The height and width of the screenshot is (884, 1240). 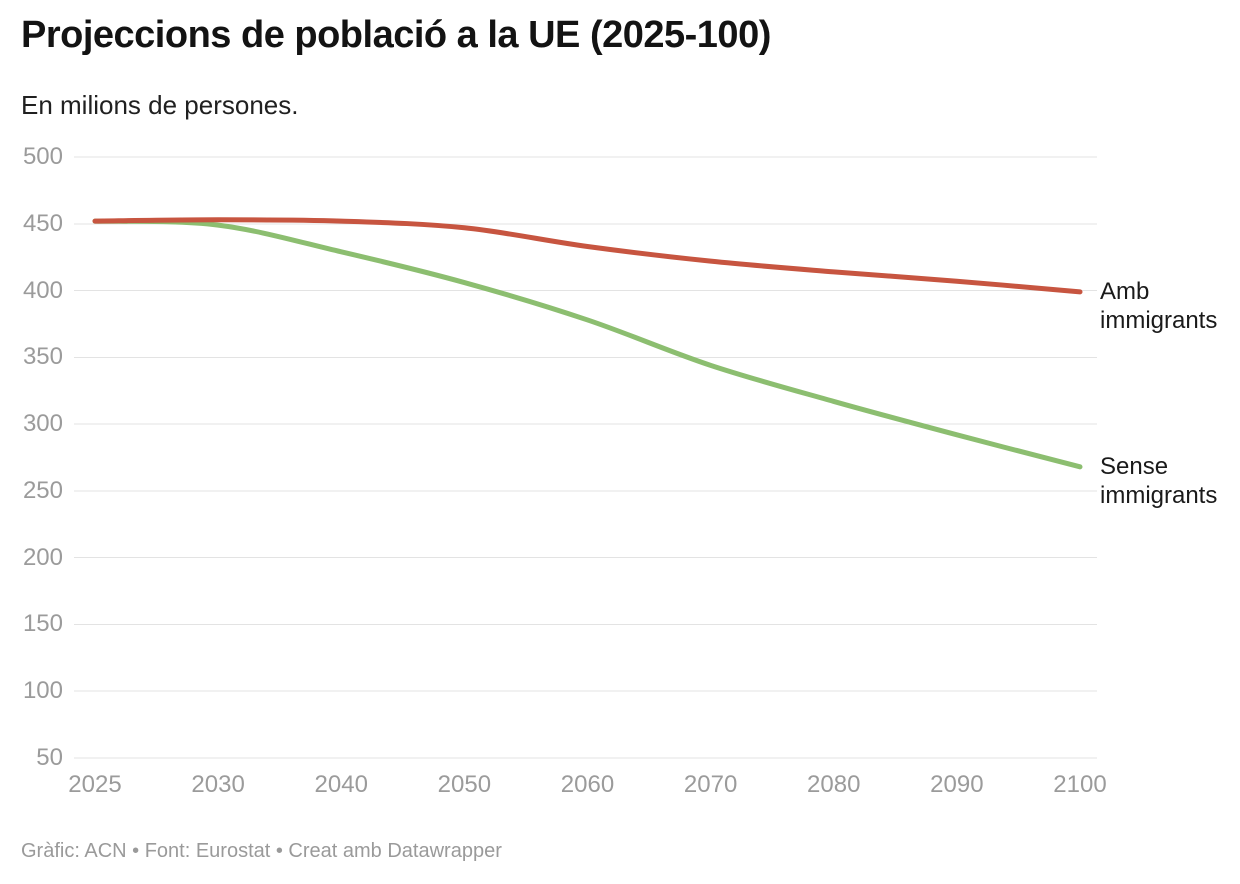 I want to click on series-label-amb-immigrants: Amb immigrants, so click(x=1158, y=306).